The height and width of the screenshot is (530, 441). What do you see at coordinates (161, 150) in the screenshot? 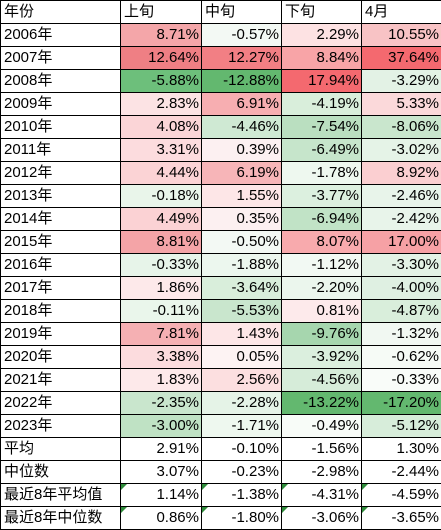
I see `cell-early-month: 3.31%` at bounding box center [161, 150].